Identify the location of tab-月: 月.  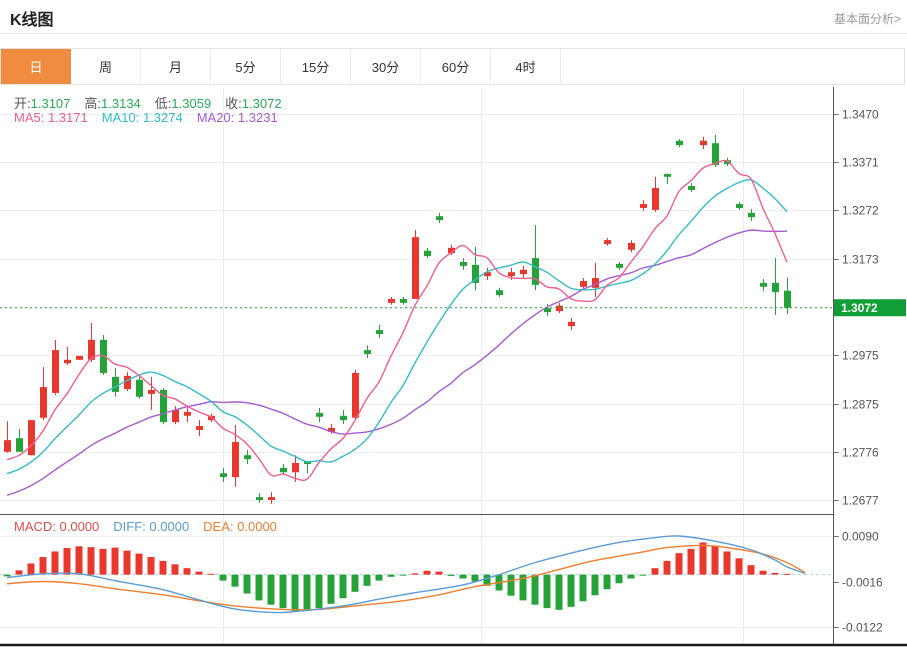
(176, 66).